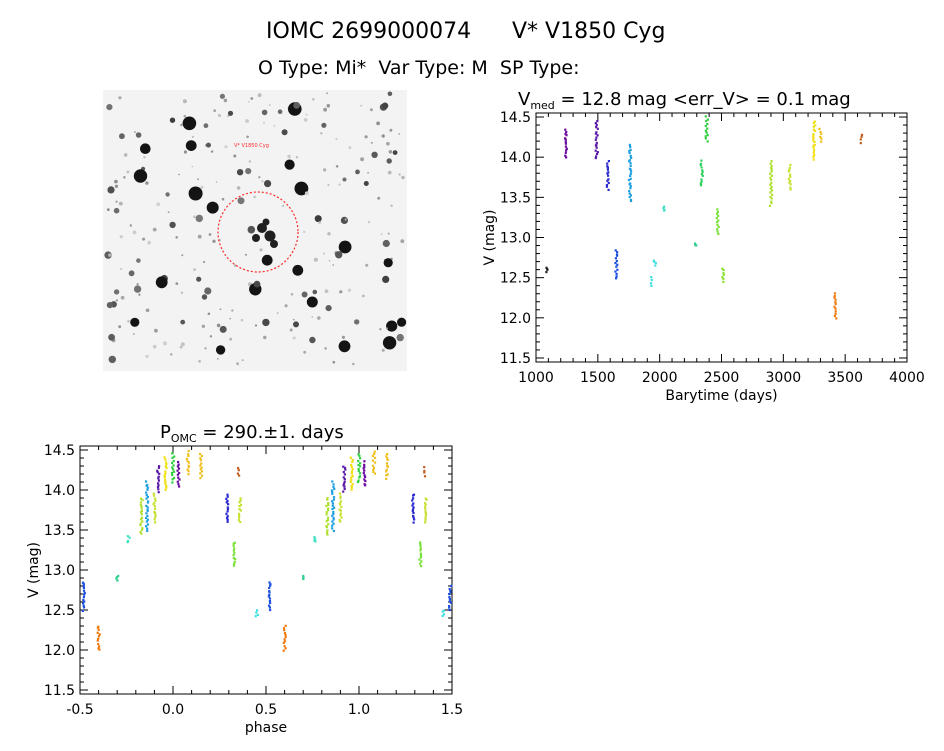  What do you see at coordinates (536, 378) in the screenshot?
I see `x-tick-label: 1000` at bounding box center [536, 378].